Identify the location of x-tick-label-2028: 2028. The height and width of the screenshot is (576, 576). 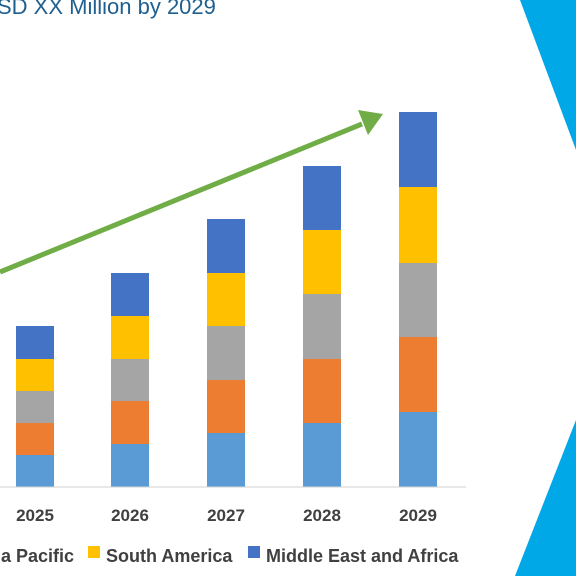
(322, 515).